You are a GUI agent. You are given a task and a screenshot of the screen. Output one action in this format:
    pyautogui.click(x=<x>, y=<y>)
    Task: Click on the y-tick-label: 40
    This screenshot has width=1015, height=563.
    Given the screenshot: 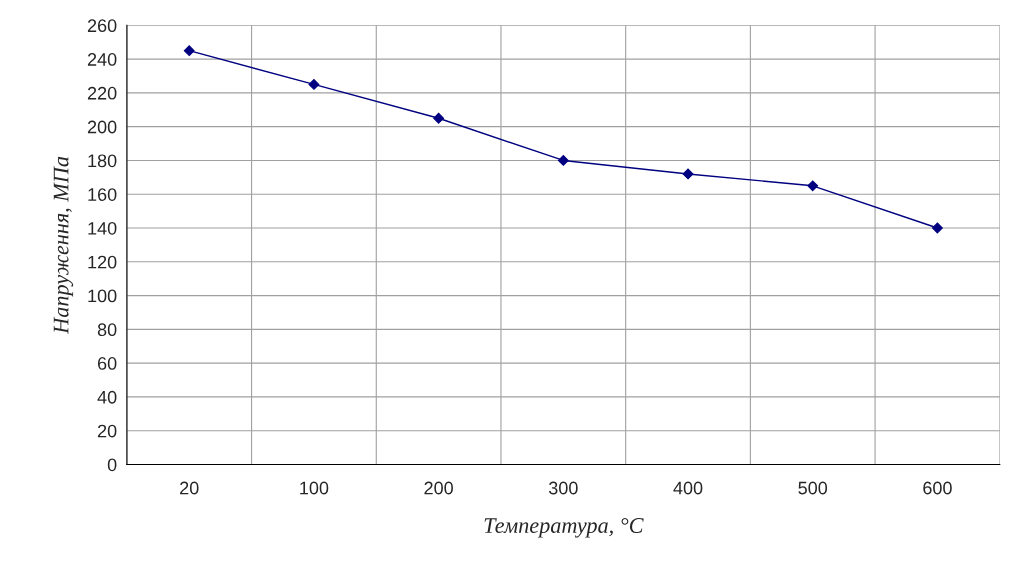 What is the action you would take?
    pyautogui.click(x=107, y=397)
    